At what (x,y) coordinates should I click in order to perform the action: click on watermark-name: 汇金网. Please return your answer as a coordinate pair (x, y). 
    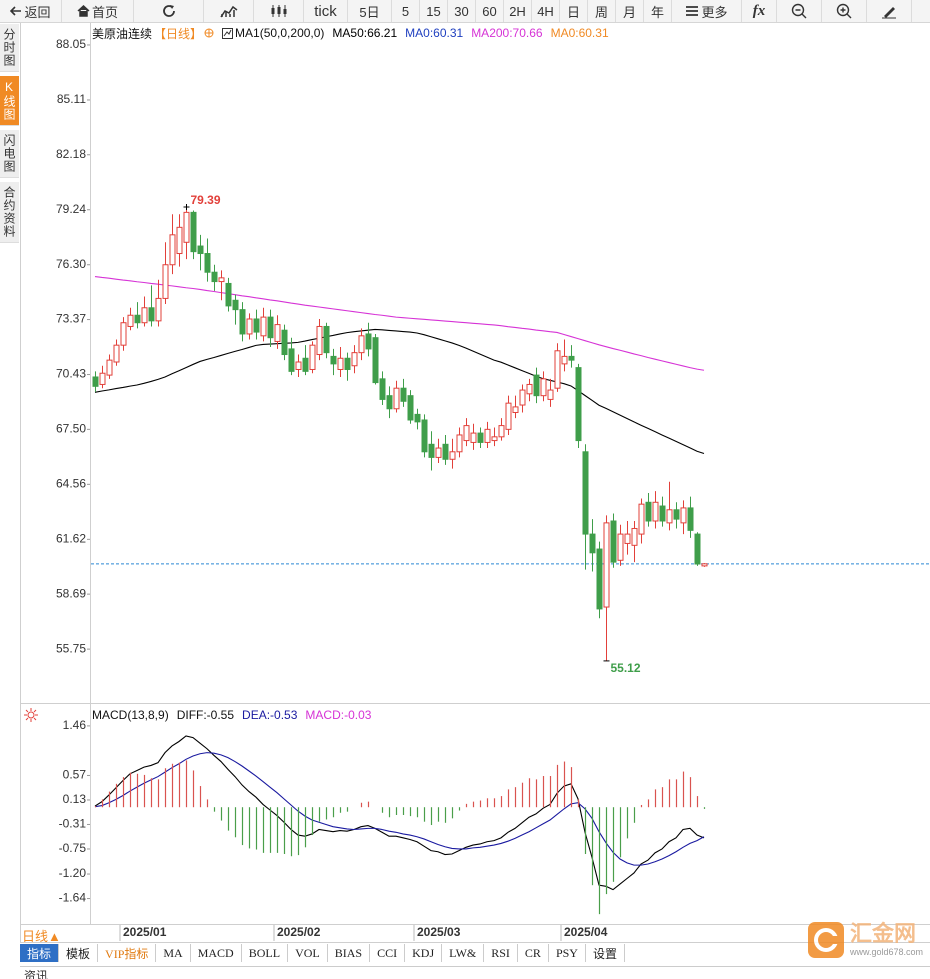
    Looking at the image, I should click on (883, 933).